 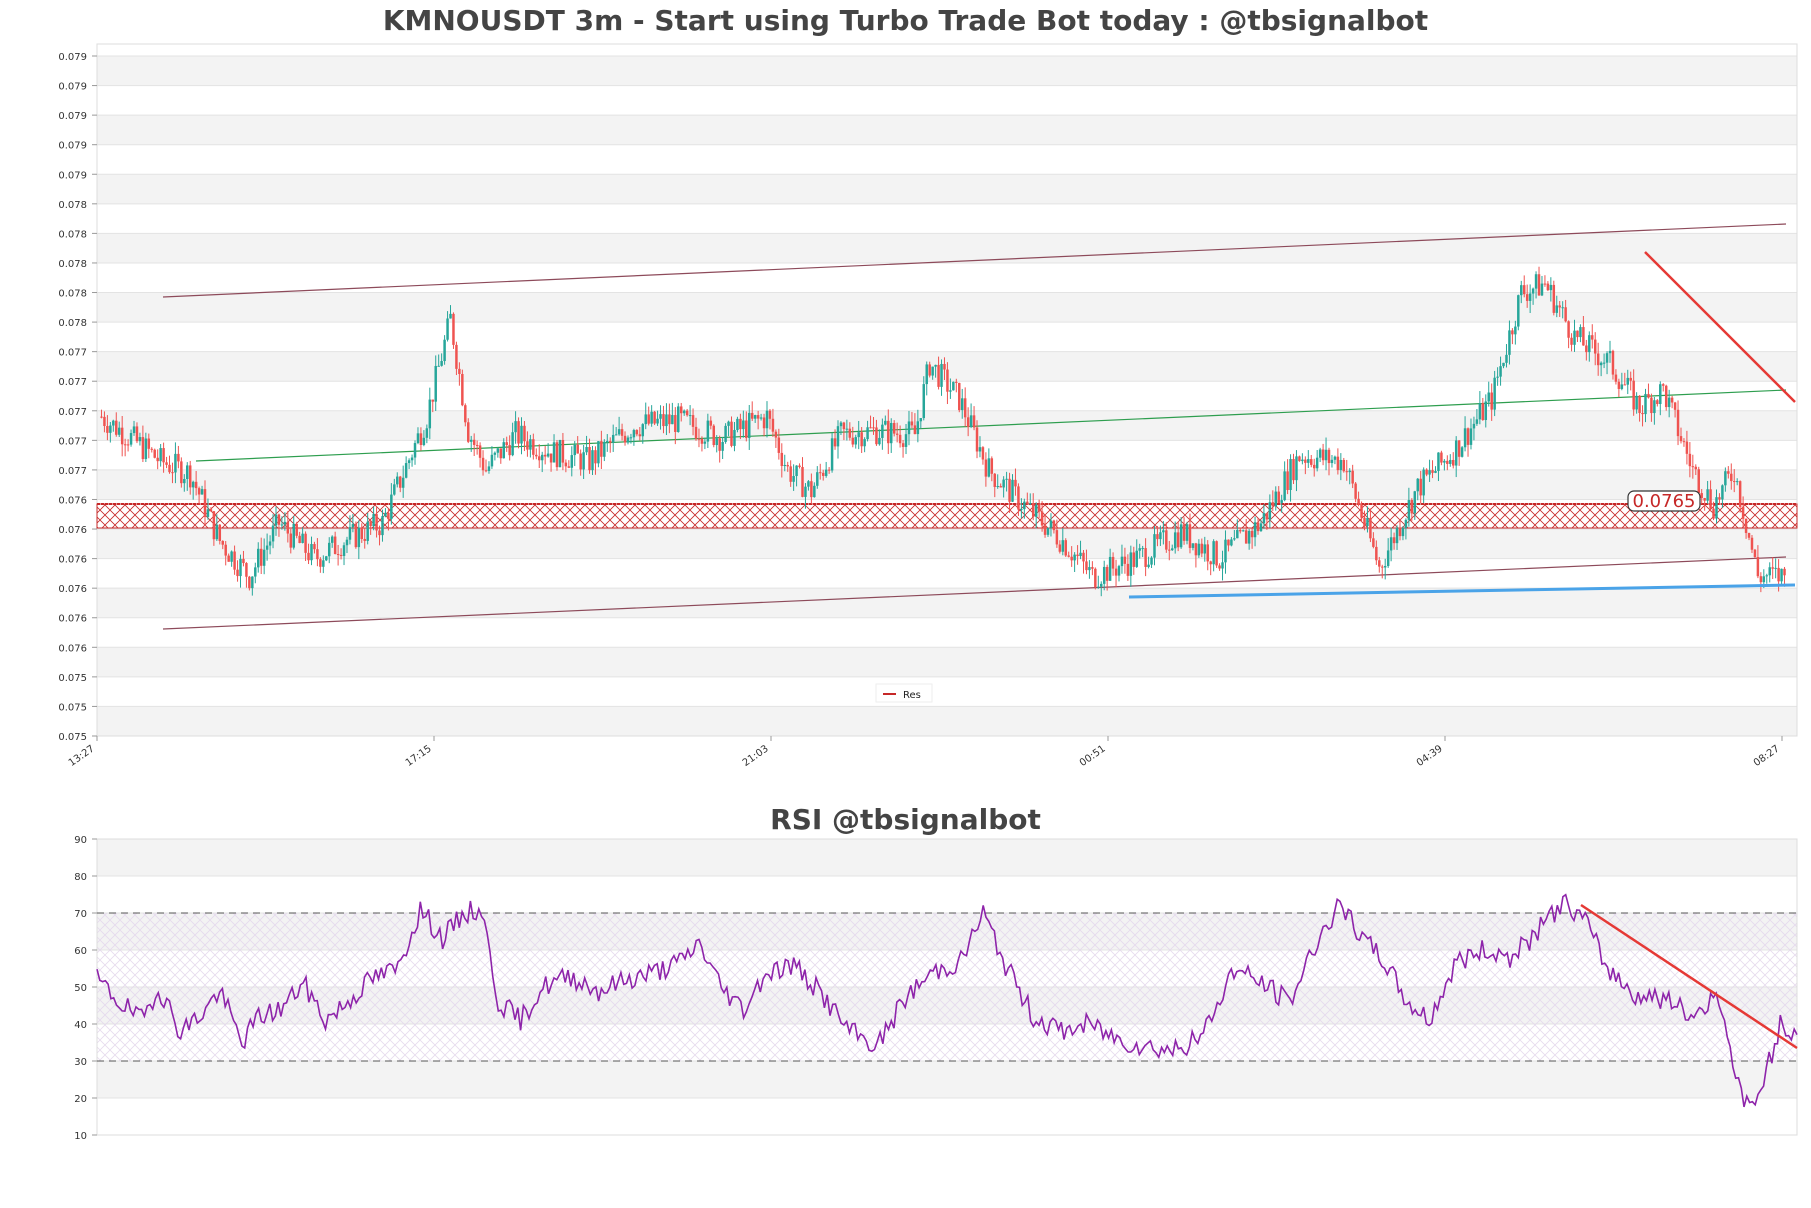 I want to click on rsi-y-tick-label: 10, so click(x=80, y=1136).